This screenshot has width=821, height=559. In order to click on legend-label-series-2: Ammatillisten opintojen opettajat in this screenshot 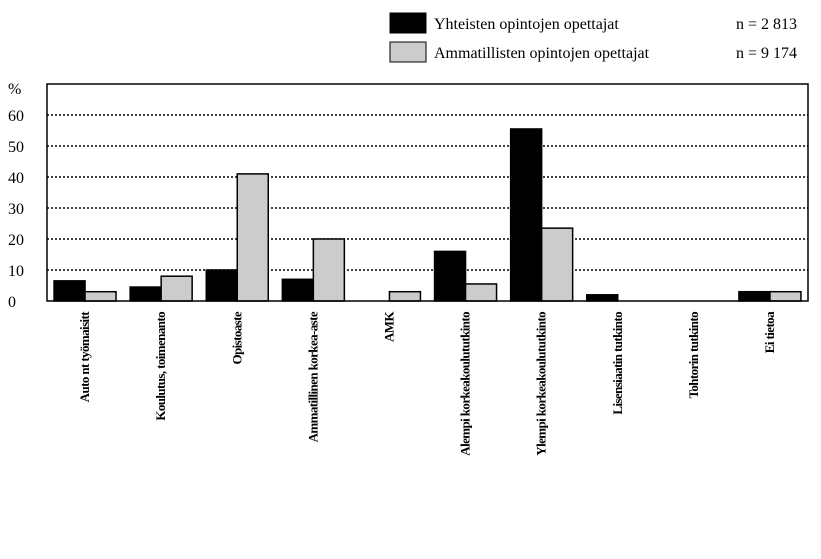, I will do `click(542, 53)`.